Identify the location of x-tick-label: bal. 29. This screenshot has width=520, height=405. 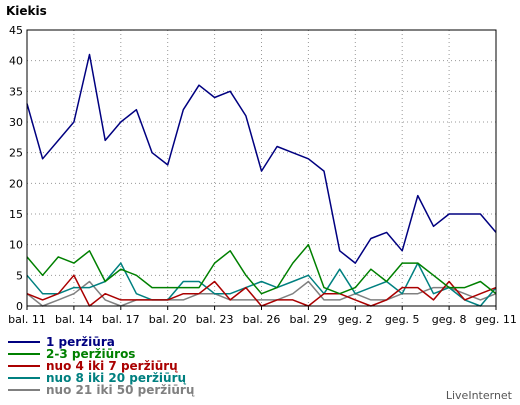
(309, 319).